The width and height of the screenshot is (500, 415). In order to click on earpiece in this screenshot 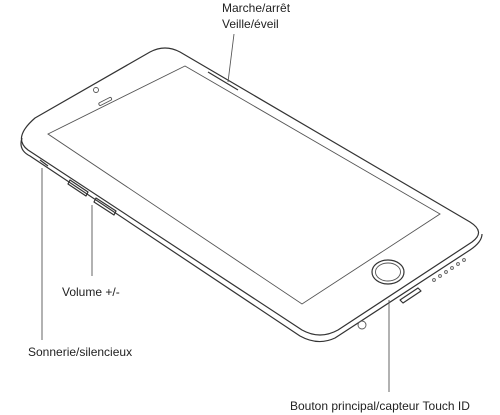, I will do `click(105, 101)`.